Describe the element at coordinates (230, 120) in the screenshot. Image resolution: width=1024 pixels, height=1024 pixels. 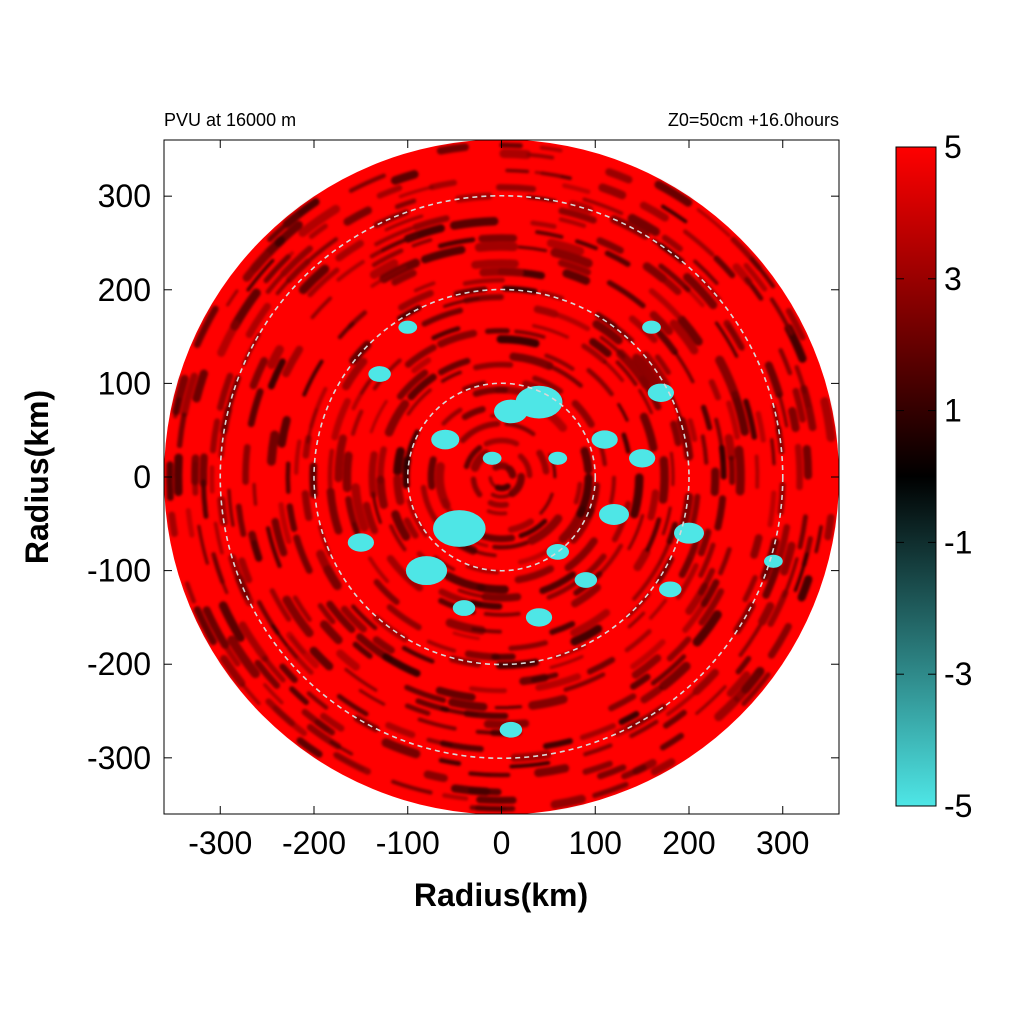
I see `chart-title: PVU at 16000 m` at that location.